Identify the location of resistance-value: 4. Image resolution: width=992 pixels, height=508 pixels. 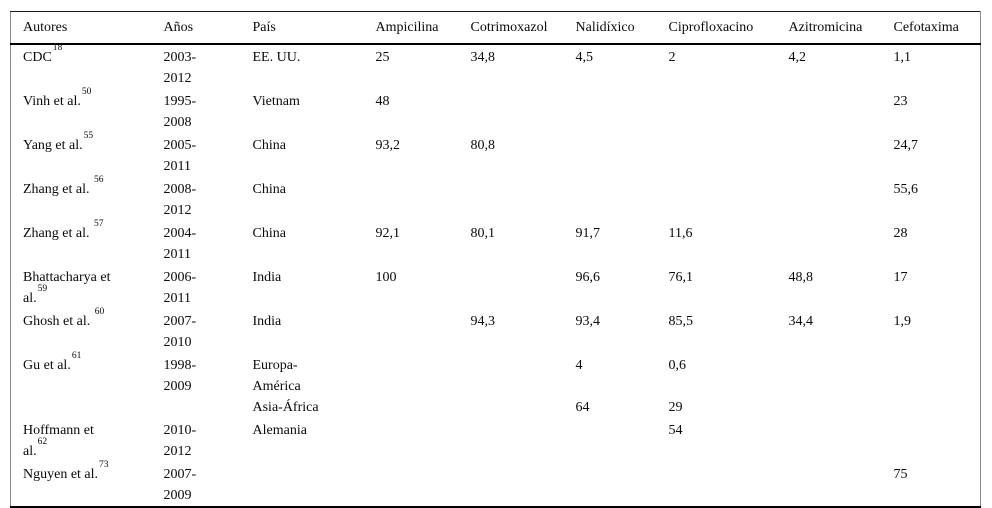
(579, 365).